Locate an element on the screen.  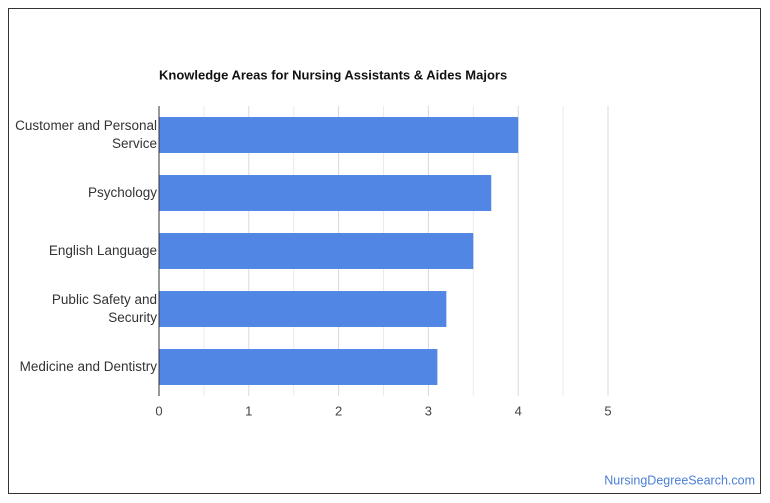
x-tick-label: 4 is located at coordinates (518, 410).